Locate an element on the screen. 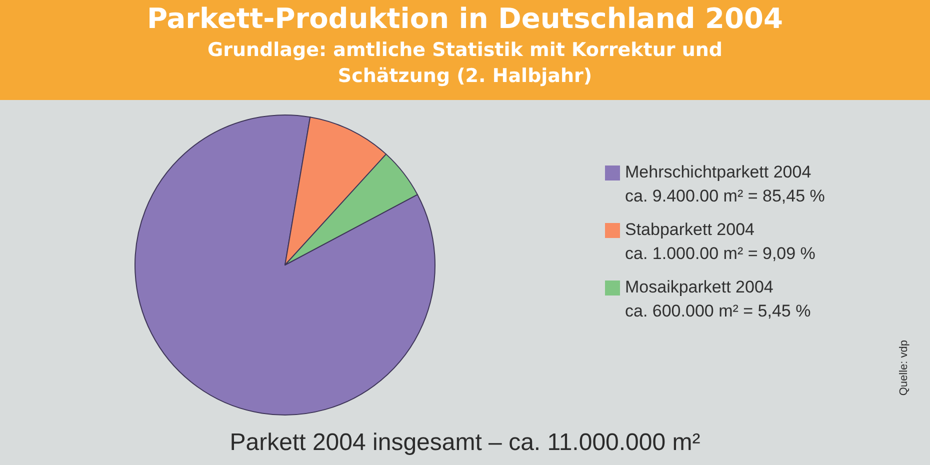  chart-subtitle: Grundlage: amtliche Statistik mit Korrektur und Schätzung (2. Halbjahr) is located at coordinates (465, 63).